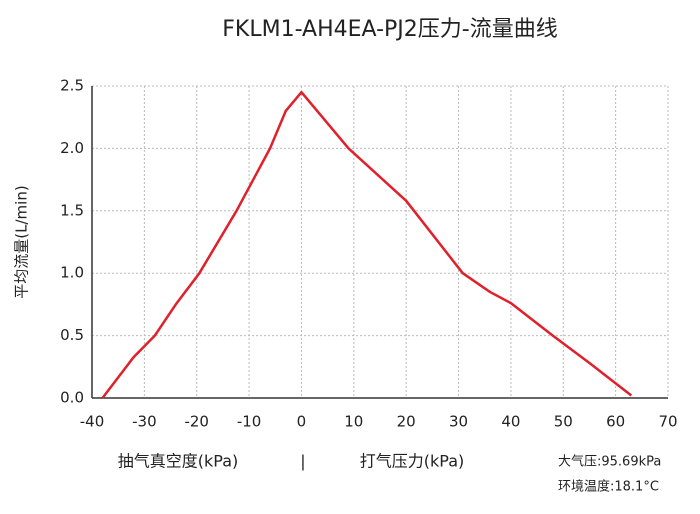  What do you see at coordinates (249, 422) in the screenshot?
I see `x-tick-label: -10` at bounding box center [249, 422].